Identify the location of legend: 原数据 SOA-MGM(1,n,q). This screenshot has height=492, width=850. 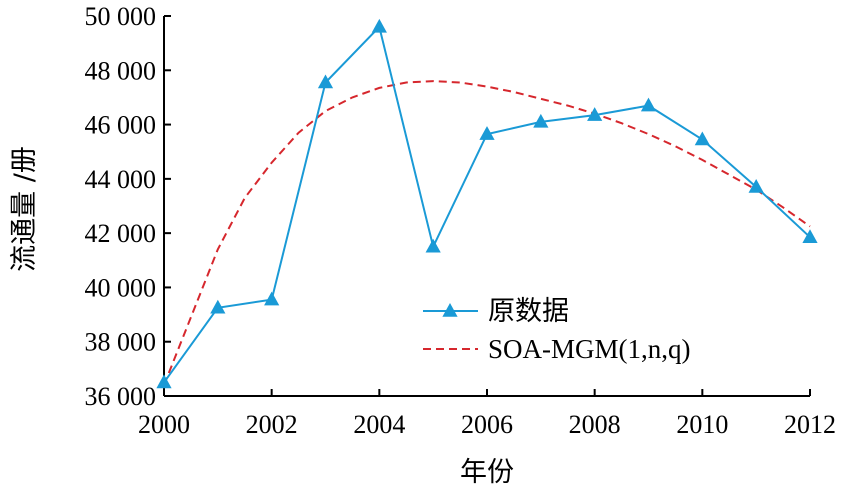
(557, 330).